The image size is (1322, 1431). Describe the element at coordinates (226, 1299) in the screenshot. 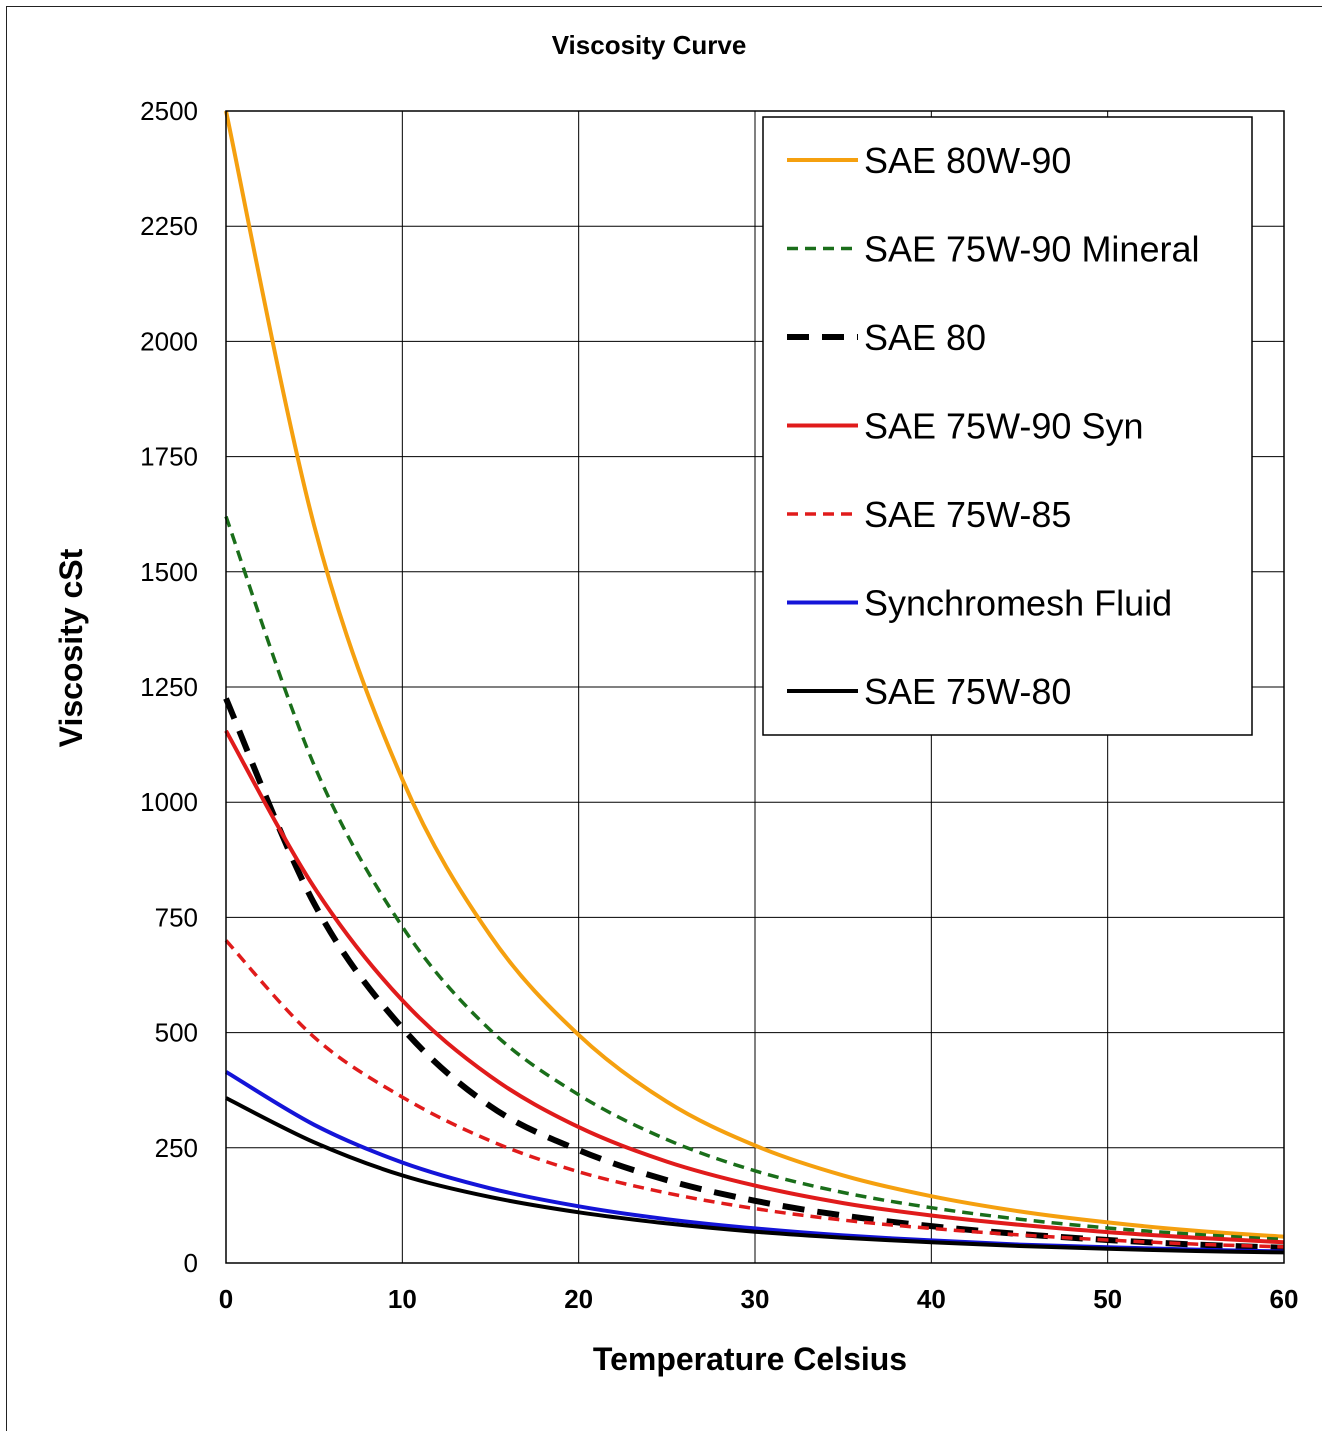

I see `x-tick-label: 0` at that location.